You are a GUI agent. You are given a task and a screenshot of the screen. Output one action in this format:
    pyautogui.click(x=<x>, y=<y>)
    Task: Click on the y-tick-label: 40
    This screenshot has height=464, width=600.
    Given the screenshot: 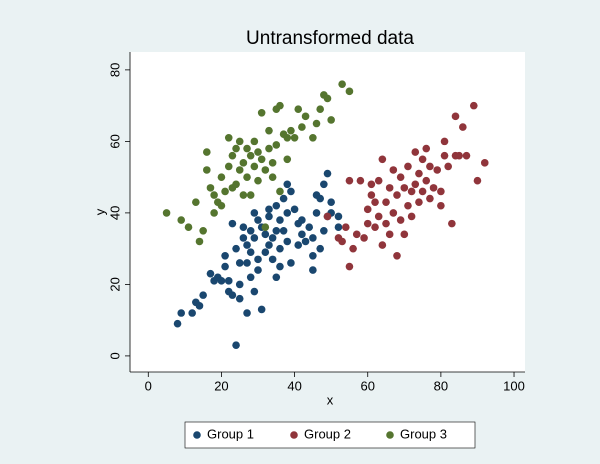 What is the action you would take?
    pyautogui.click(x=114, y=213)
    